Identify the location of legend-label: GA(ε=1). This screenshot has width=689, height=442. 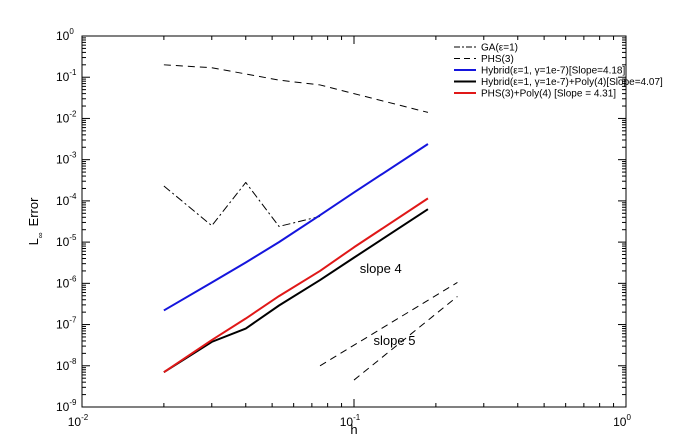
(499, 48).